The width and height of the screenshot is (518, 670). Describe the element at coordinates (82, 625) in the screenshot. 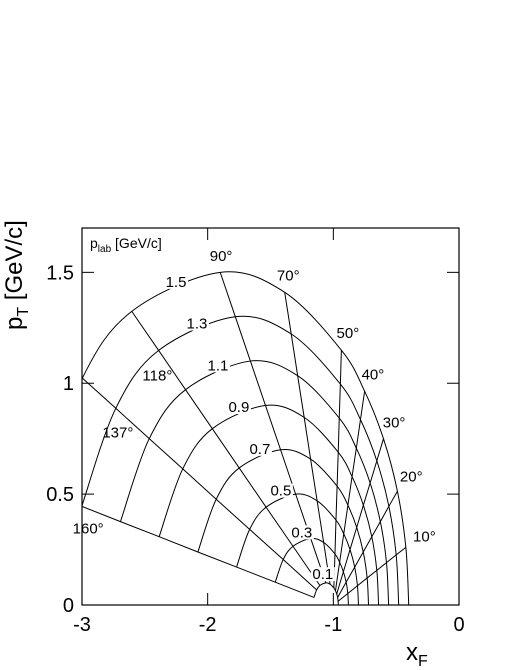

I see `x-tick-label: -3` at that location.